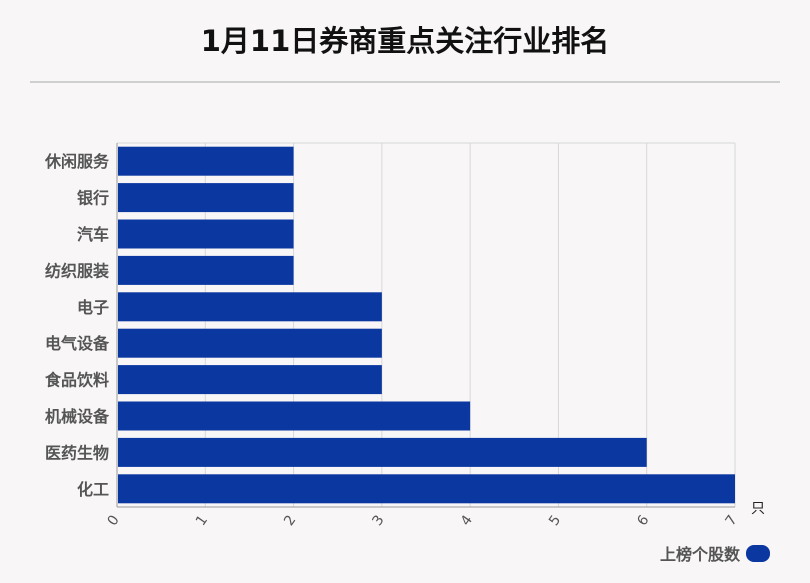  Describe the element at coordinates (758, 553) in the screenshot. I see `legend-swatch` at that location.